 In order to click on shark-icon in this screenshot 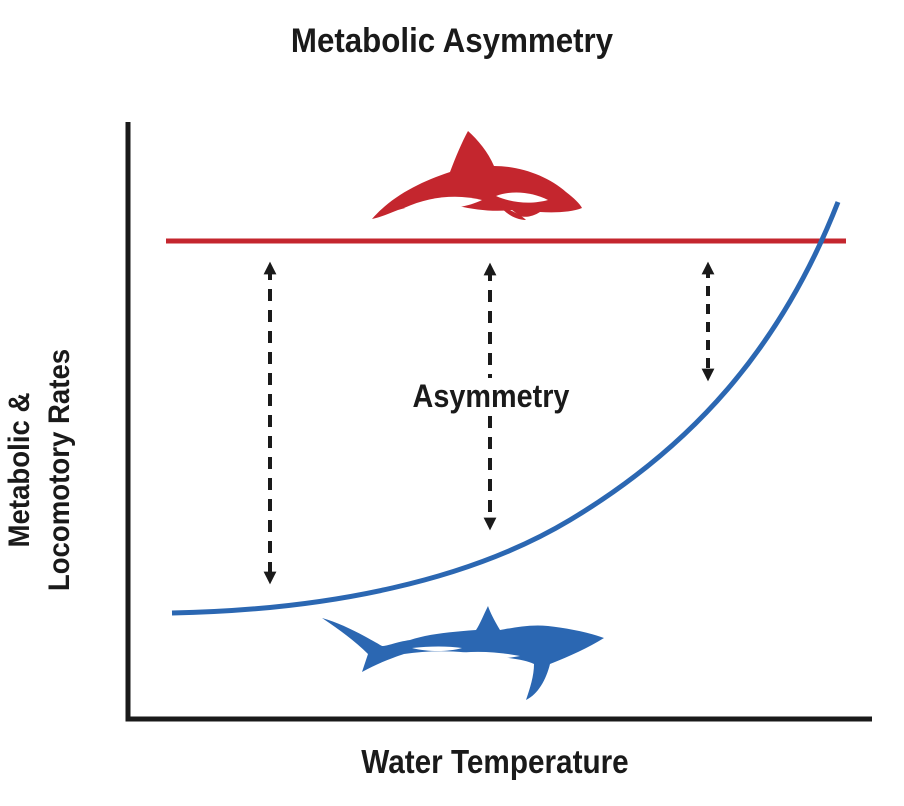, I will do `click(463, 653)`.